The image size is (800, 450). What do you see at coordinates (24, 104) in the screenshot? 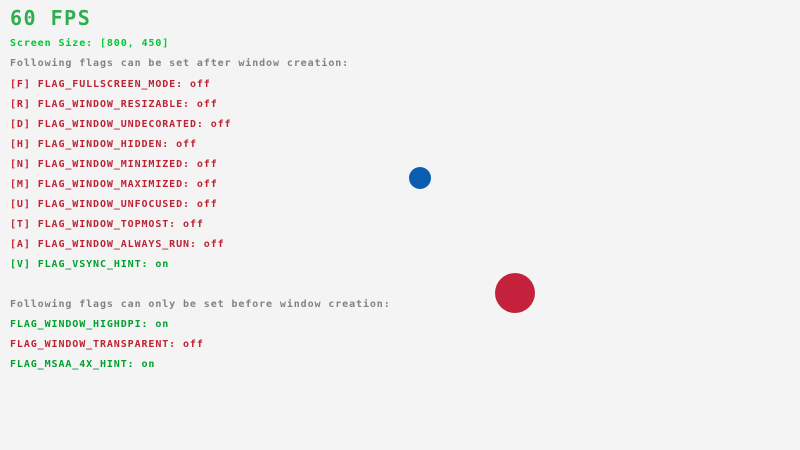
I see `flag-key: [R]` at bounding box center [24, 104].